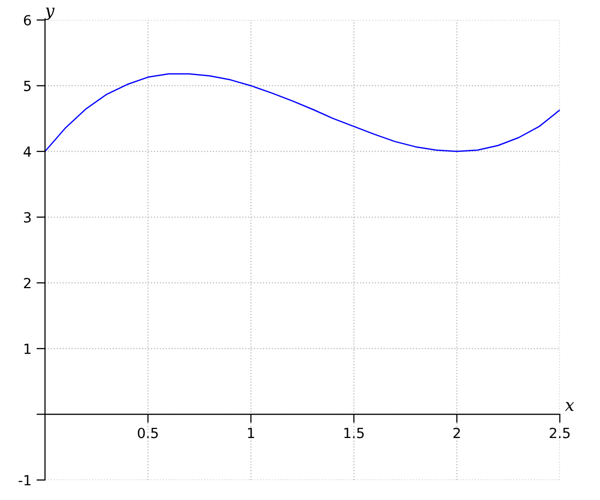  What do you see at coordinates (27, 217) in the screenshot?
I see `y-tick-label: 3` at bounding box center [27, 217].